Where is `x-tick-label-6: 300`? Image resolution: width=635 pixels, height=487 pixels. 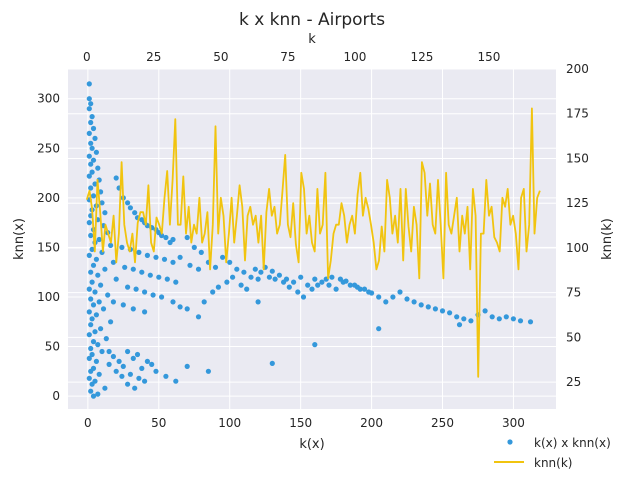
x-tick-label-6: 300 is located at coordinates (513, 423).